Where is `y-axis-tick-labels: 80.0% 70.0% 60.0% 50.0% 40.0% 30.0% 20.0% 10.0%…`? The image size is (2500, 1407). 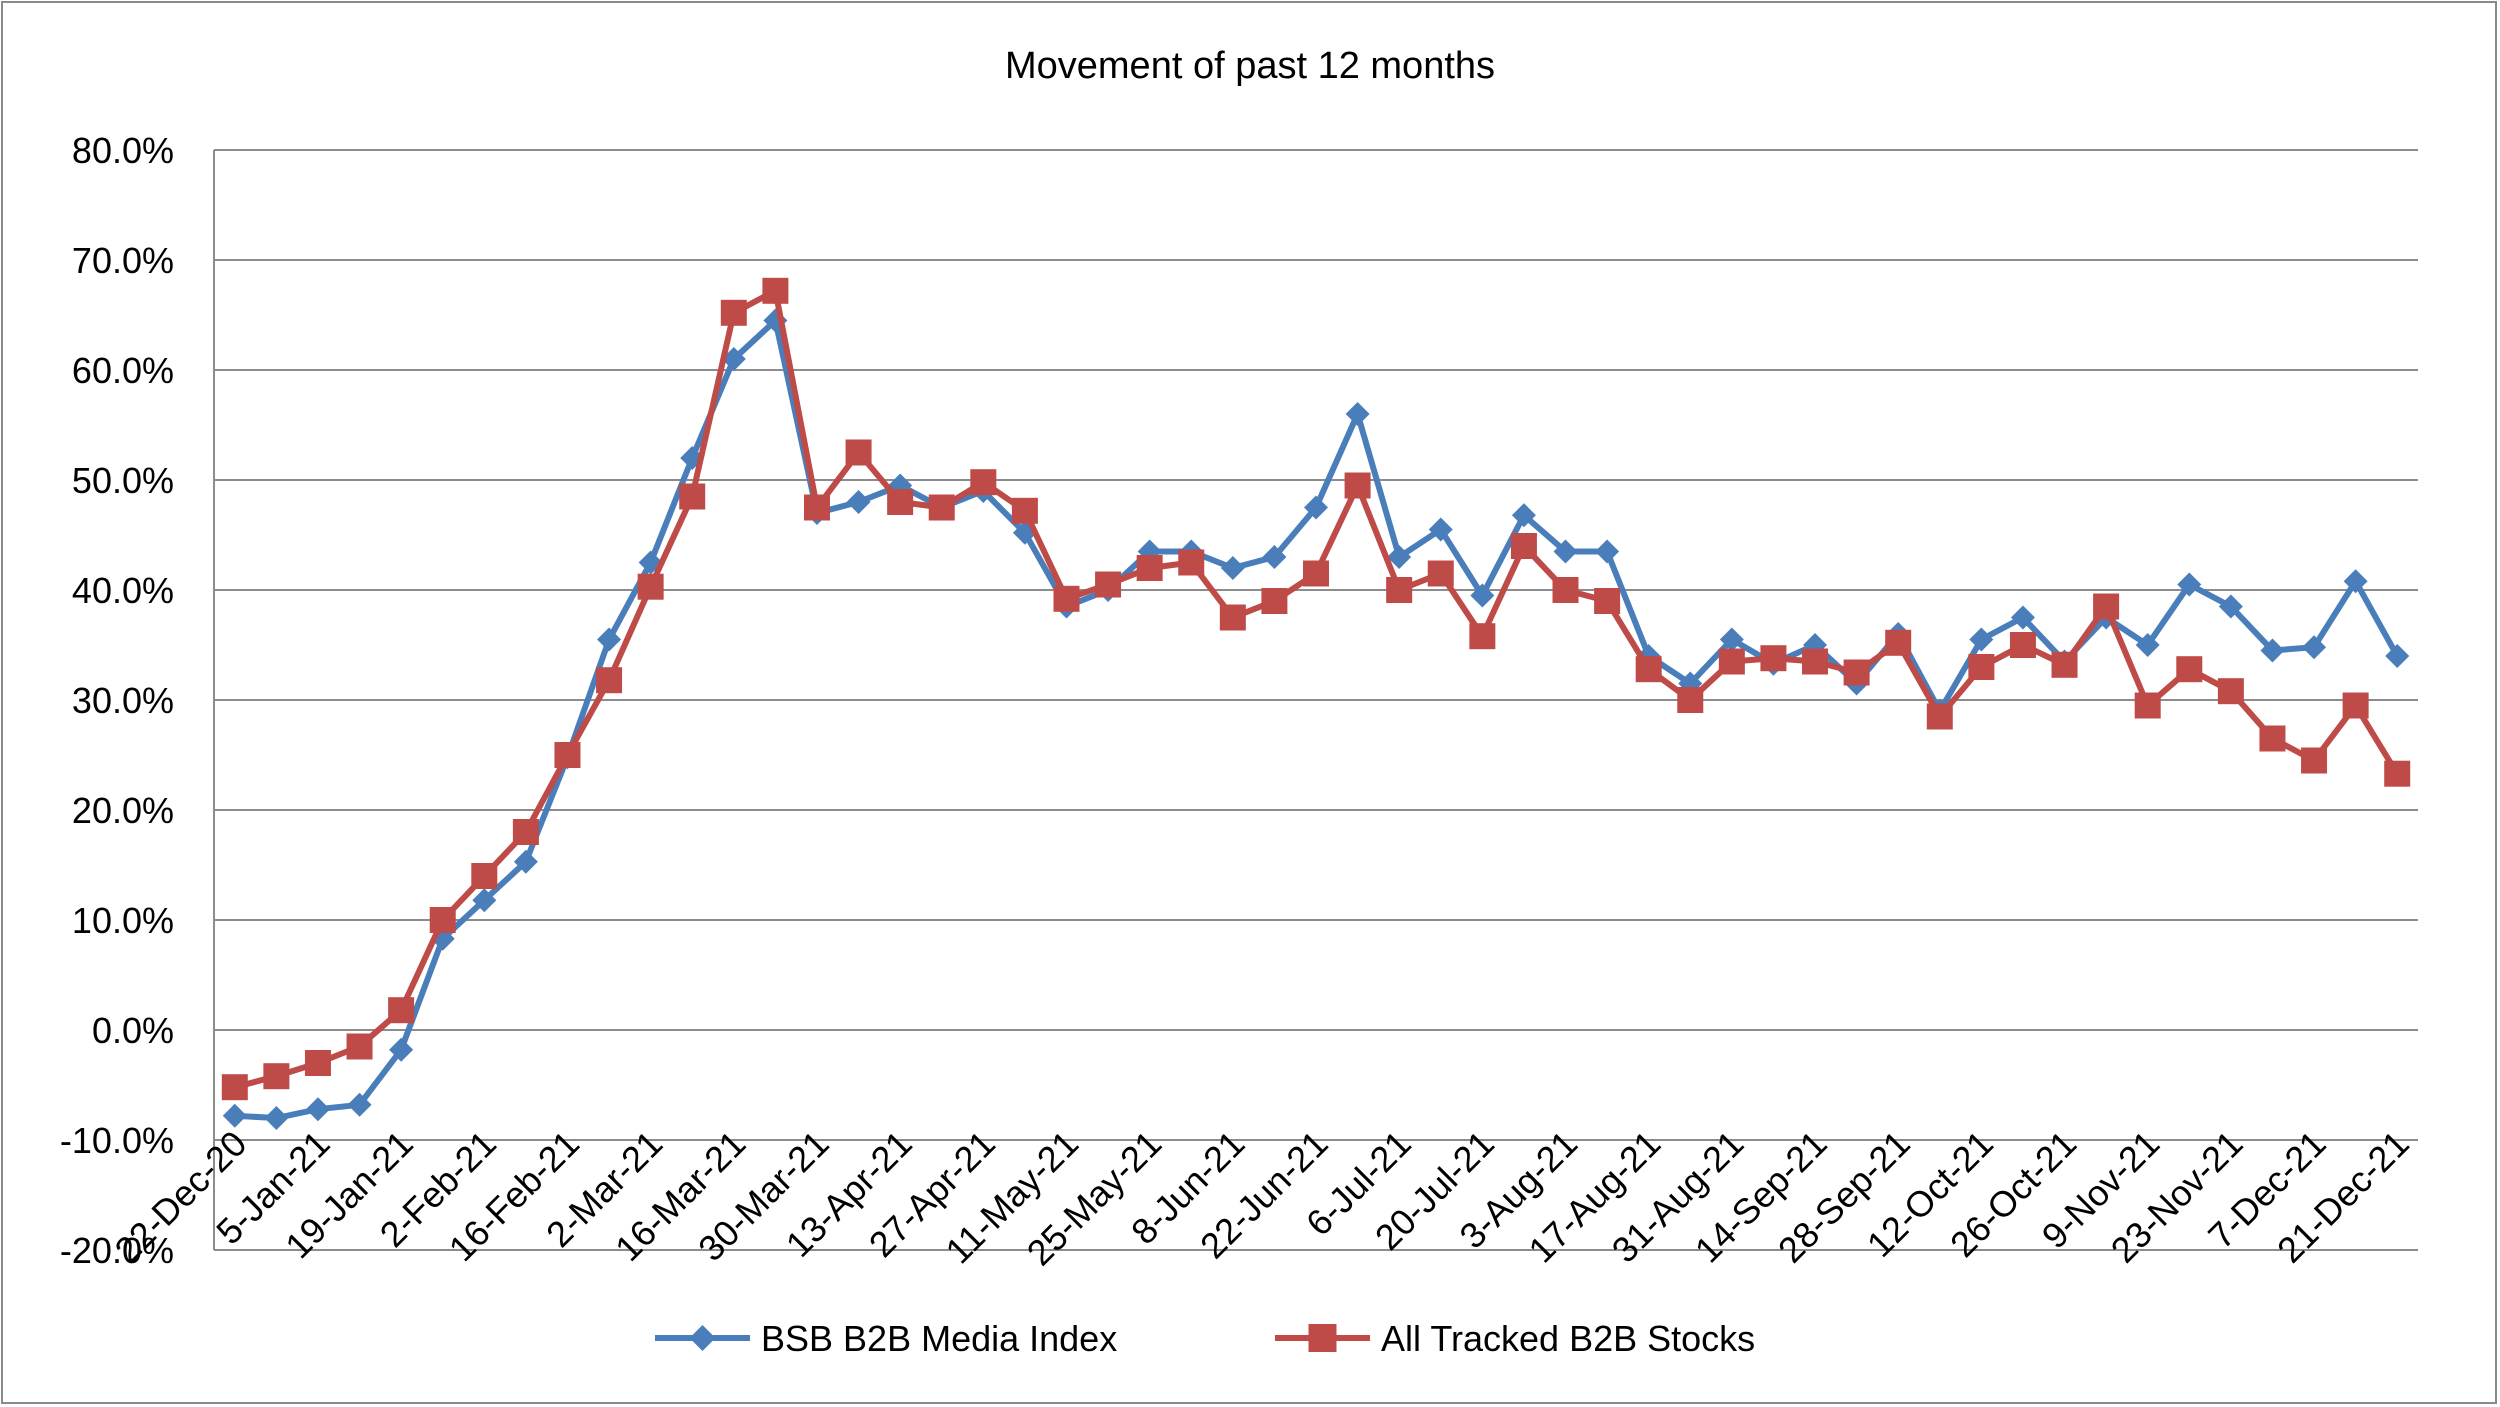 y-axis-tick-labels: 80.0% 70.0% 60.0% 50.0% 40.0% 30.0% 20.0% 10.0%… is located at coordinates (117, 700).